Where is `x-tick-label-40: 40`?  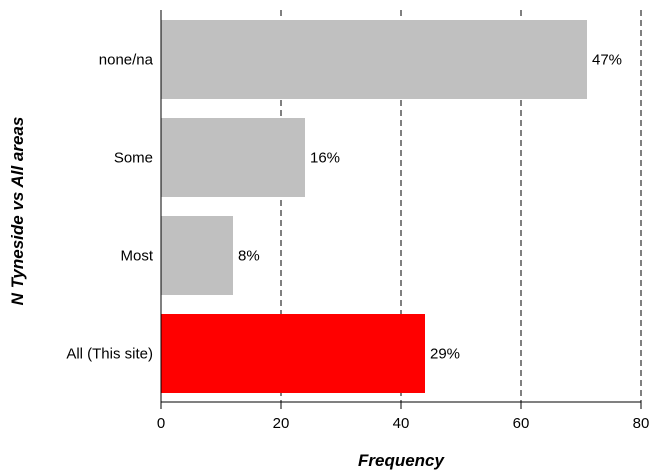 x-tick-label-40: 40 is located at coordinates (401, 423).